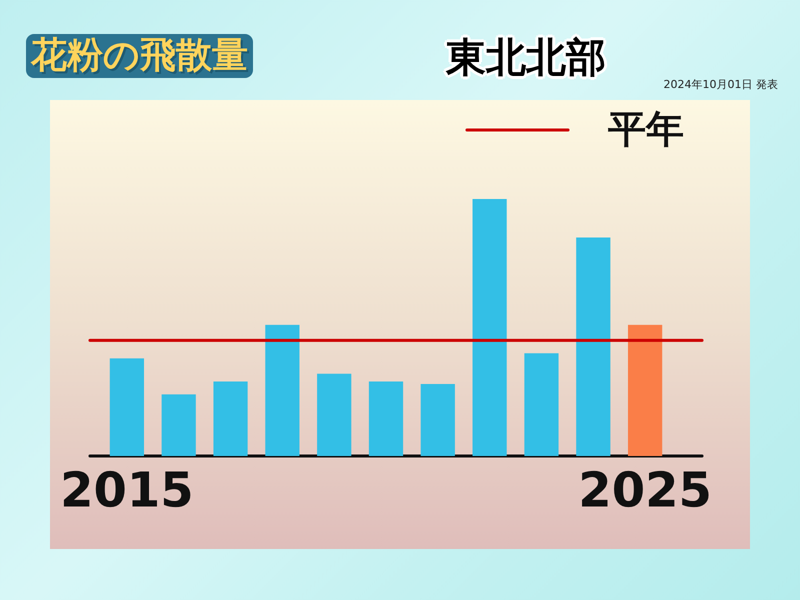  What do you see at coordinates (139, 56) in the screenshot?
I see `chart-title: 花粉の飛散量` at bounding box center [139, 56].